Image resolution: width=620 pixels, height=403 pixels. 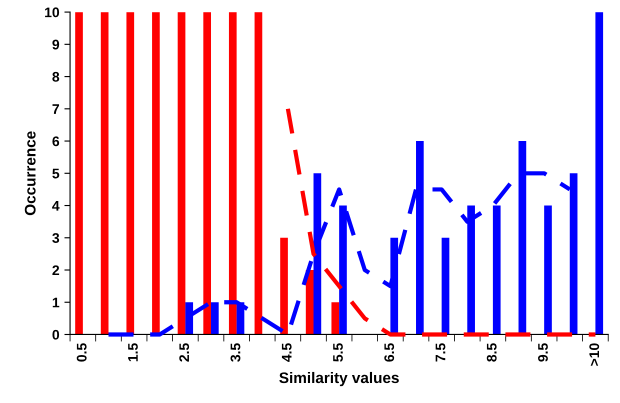 I want to click on x-tick-label: >10, so click(x=594, y=354).